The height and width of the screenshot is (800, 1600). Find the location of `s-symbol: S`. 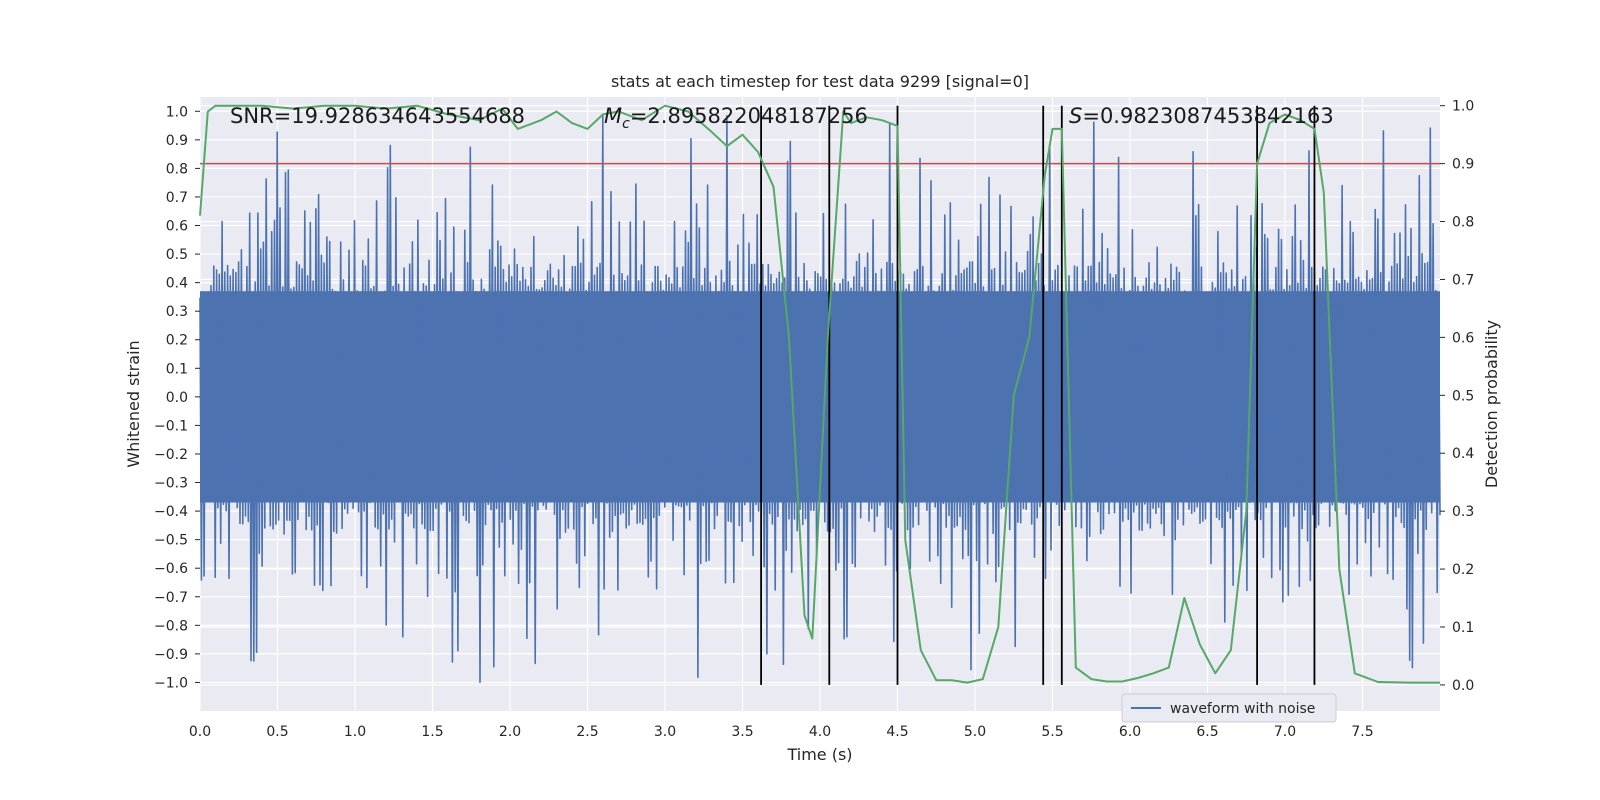

s-symbol: S is located at coordinates (1075, 116).